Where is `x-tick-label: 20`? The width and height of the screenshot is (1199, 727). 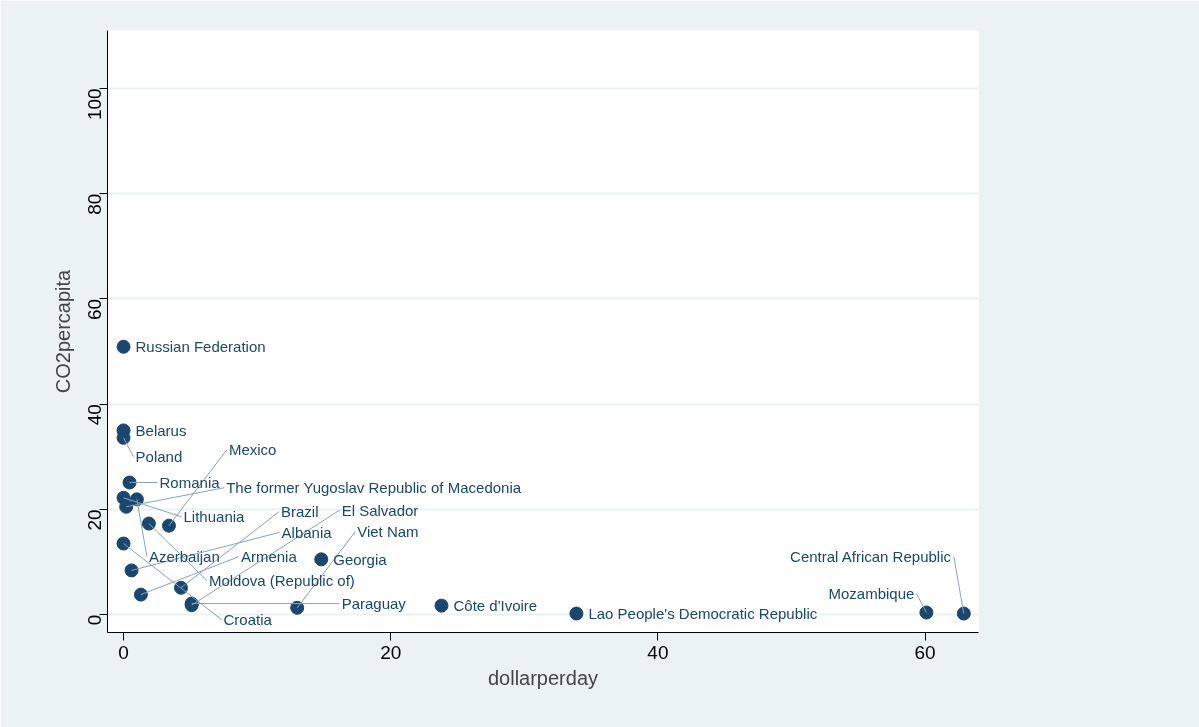 x-tick-label: 20 is located at coordinates (391, 652).